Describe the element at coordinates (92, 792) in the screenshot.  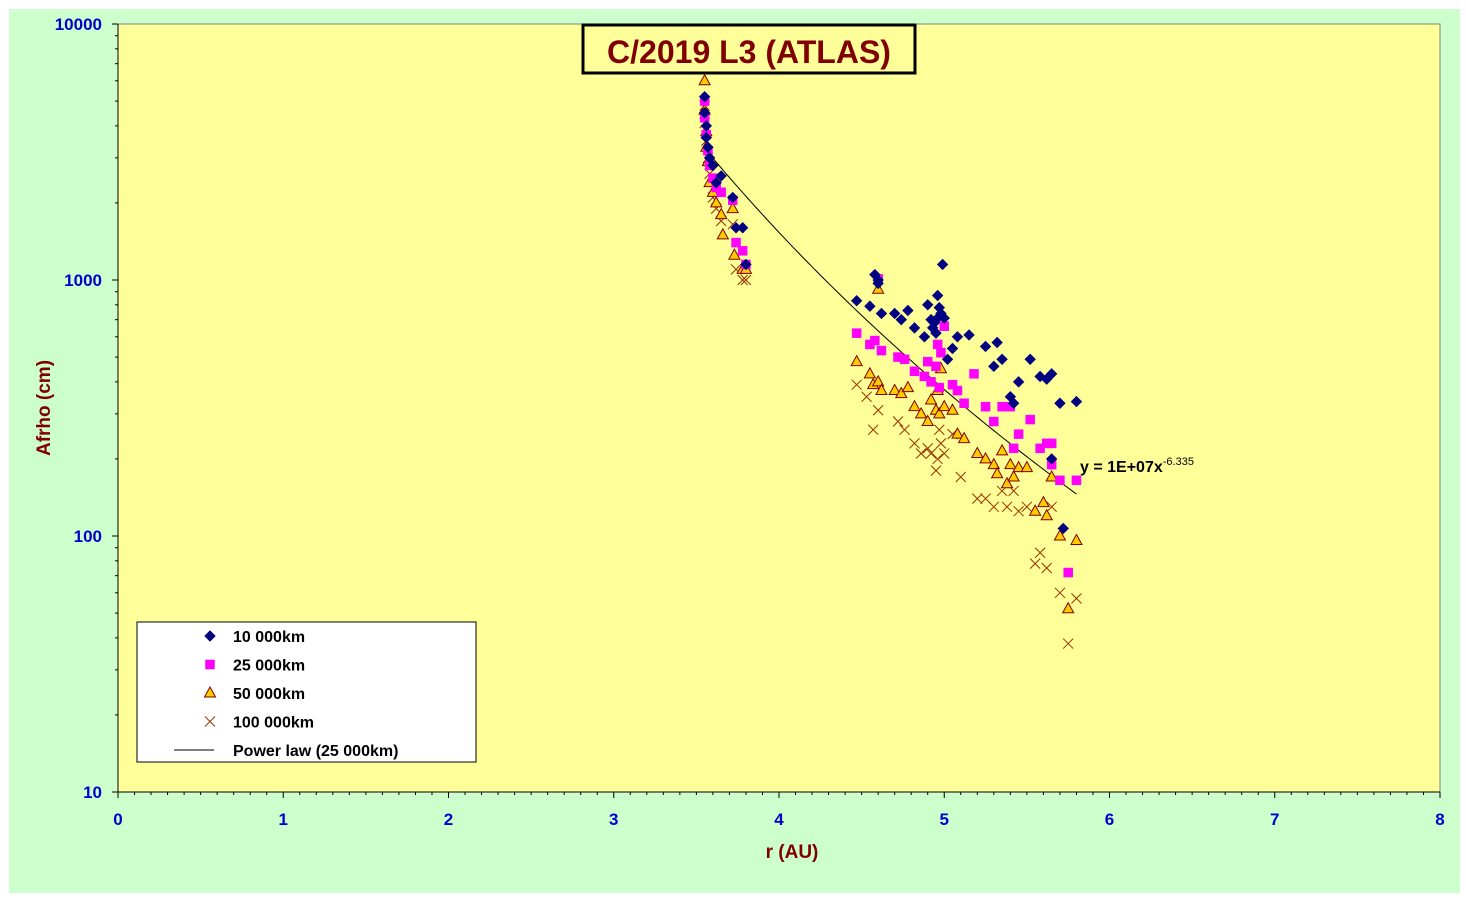
I see `y-tick-label: 10` at that location.